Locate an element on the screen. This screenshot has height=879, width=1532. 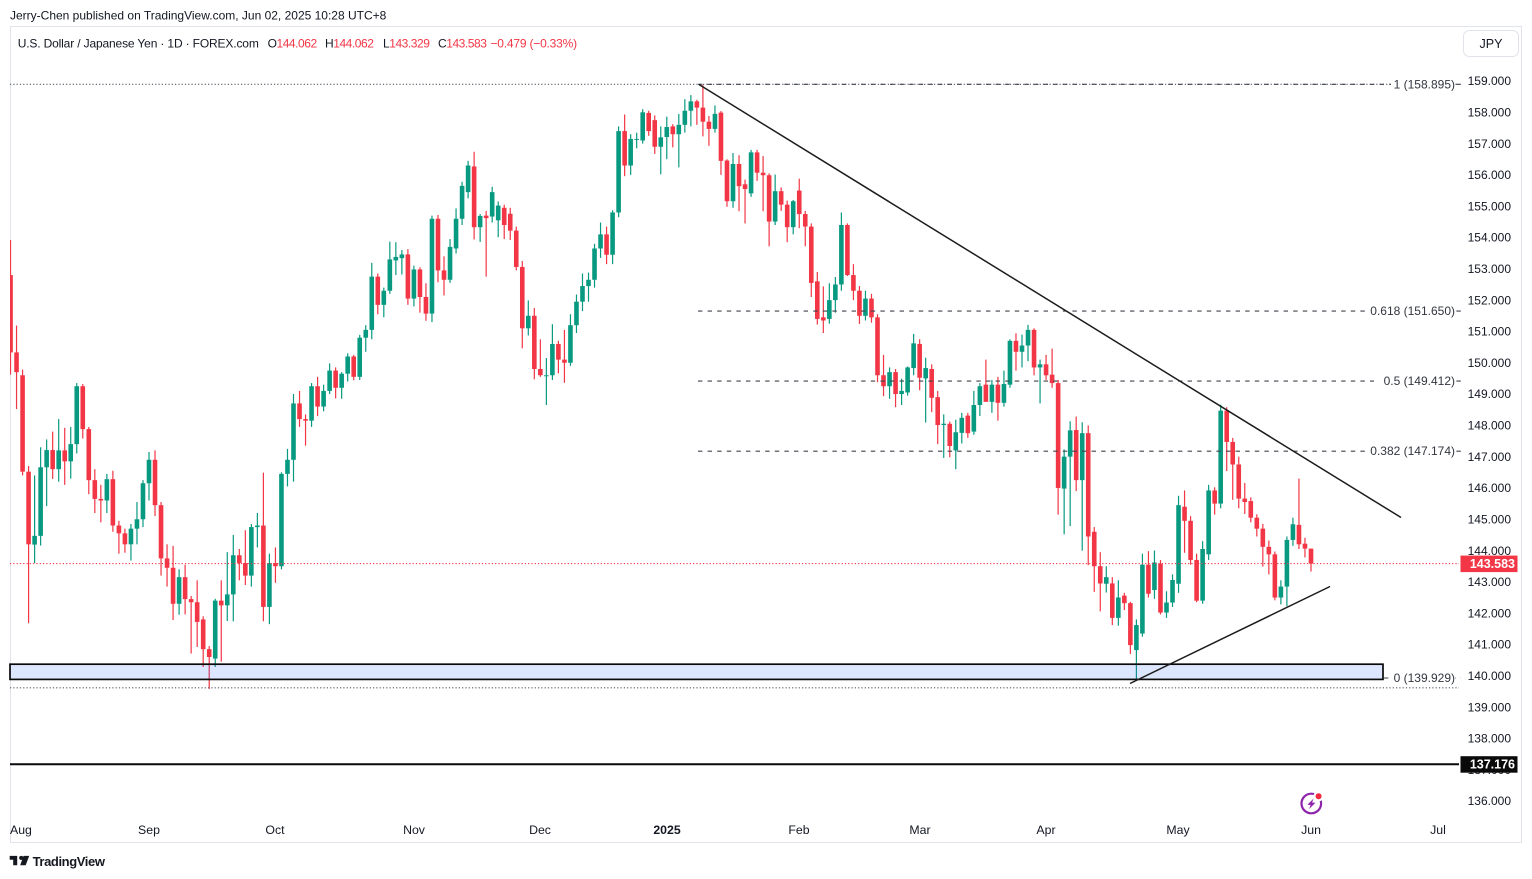
svg-text: 144.000 is located at coordinates (1490, 551).